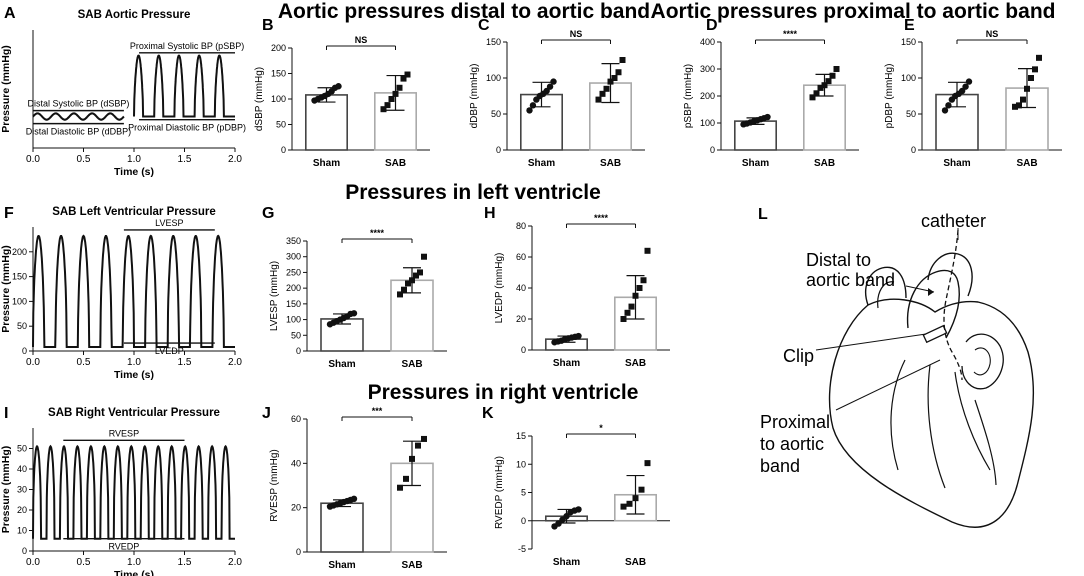 The image size is (1084, 576). I want to click on annotation-label-f: LVEDP, so click(169, 351).